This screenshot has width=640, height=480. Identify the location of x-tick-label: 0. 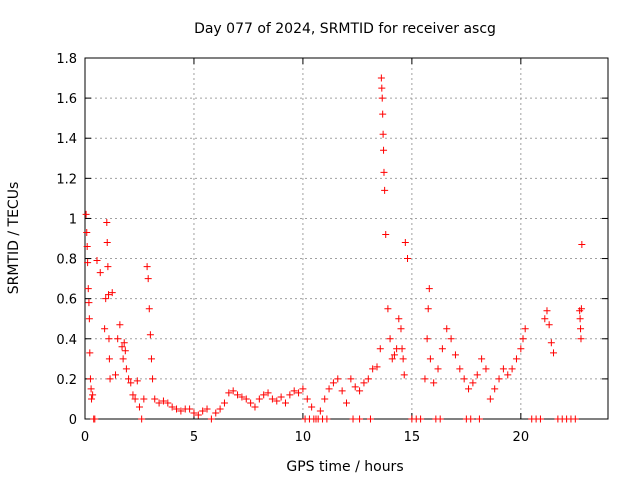
(85, 437).